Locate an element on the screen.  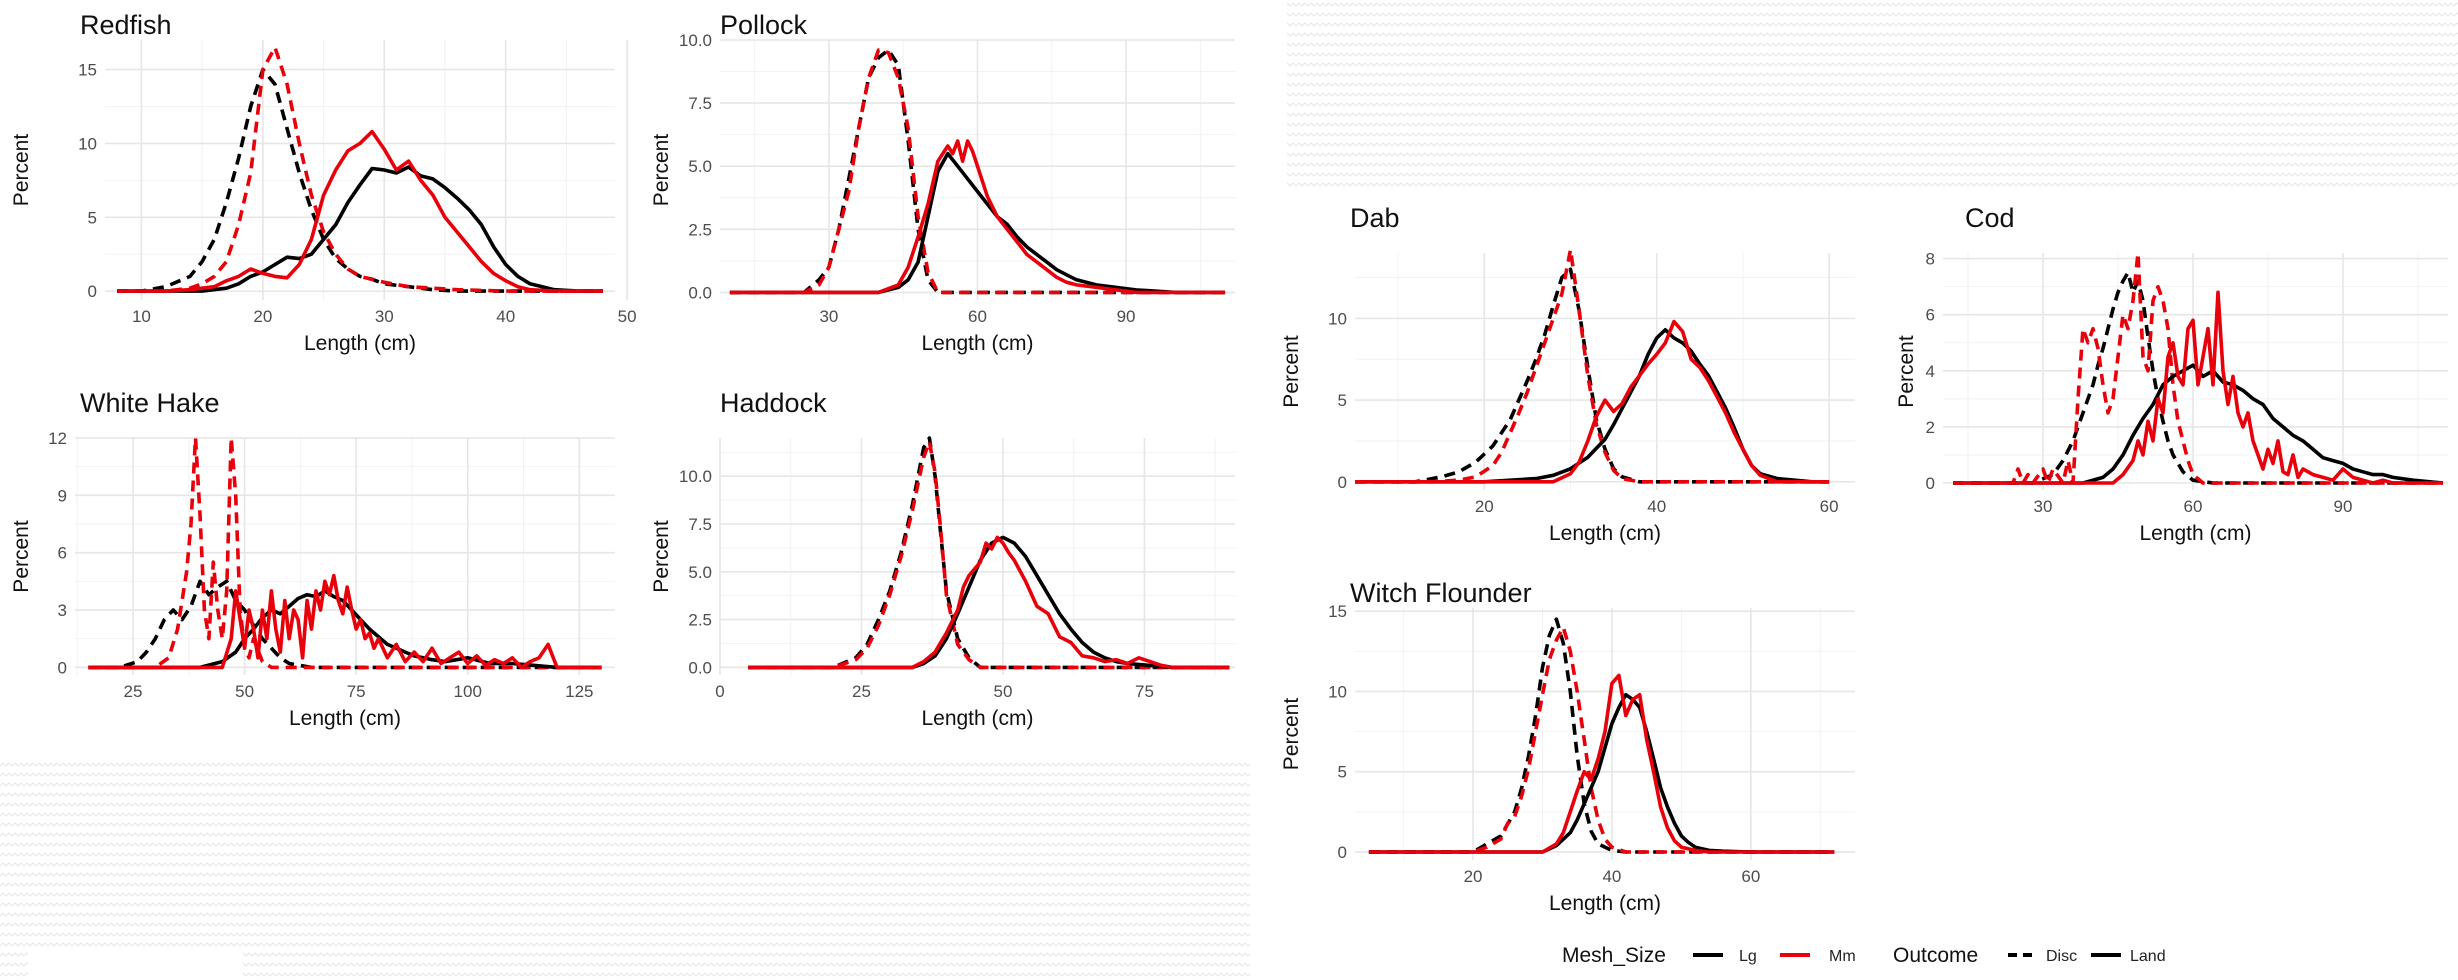
pollock-x-tick-label: 60 is located at coordinates (977, 316).